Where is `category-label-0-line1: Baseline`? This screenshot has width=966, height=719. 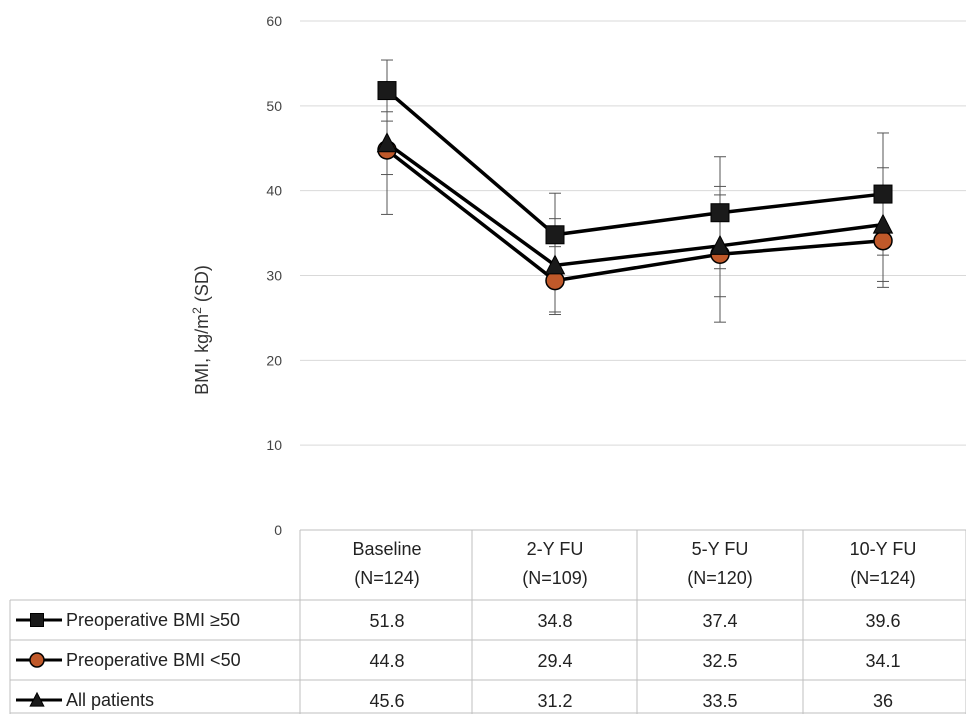
category-label-0-line1: Baseline is located at coordinates (386, 549).